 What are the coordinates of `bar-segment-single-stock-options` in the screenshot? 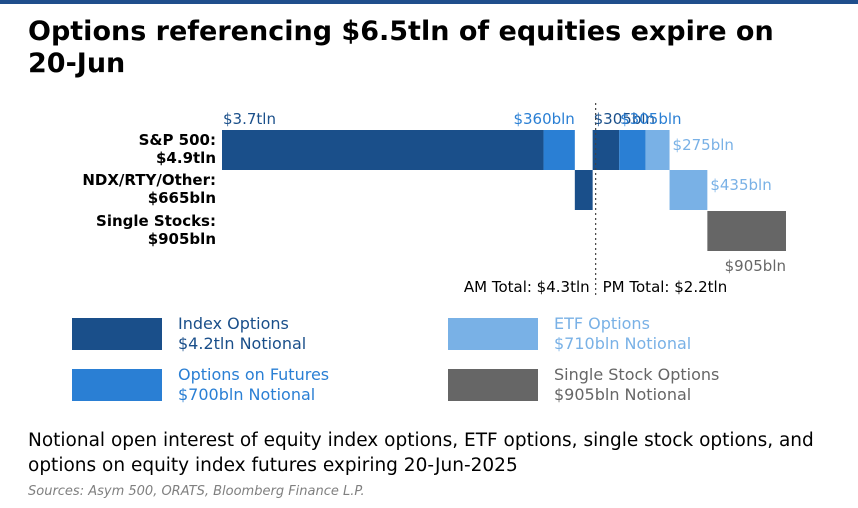 It's located at (746, 231).